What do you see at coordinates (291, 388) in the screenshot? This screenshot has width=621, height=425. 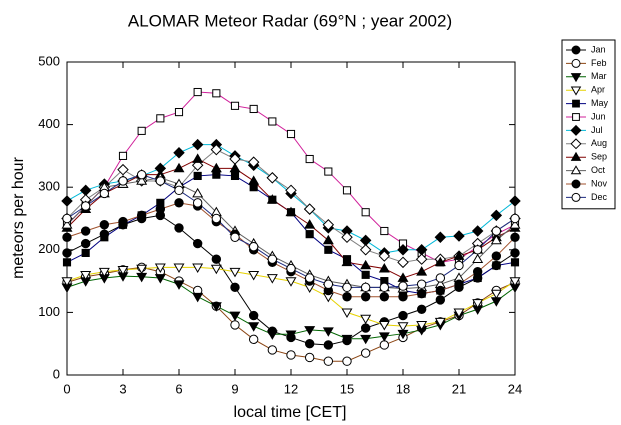 I see `x-tick-label: 12` at bounding box center [291, 388].